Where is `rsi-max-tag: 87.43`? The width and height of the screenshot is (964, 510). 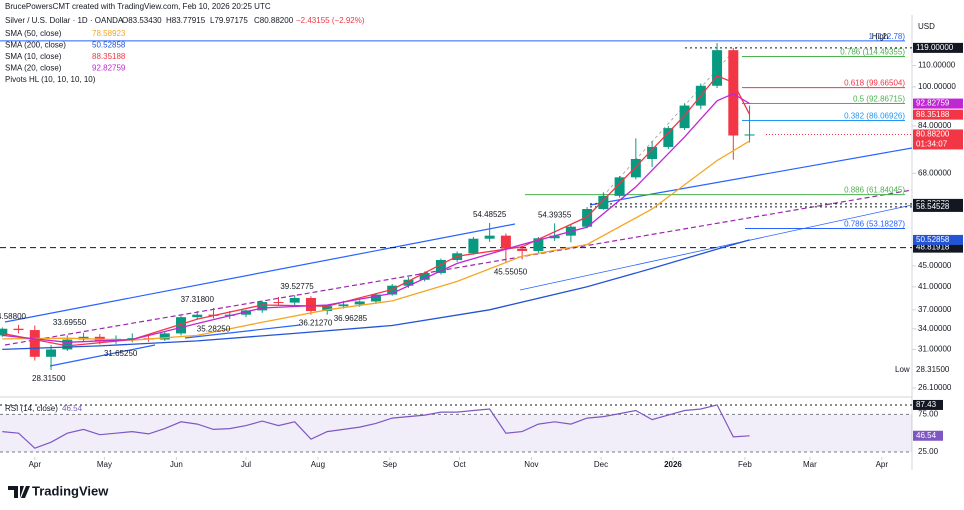
rsi-max-tag: 87.43 is located at coordinates (926, 404).